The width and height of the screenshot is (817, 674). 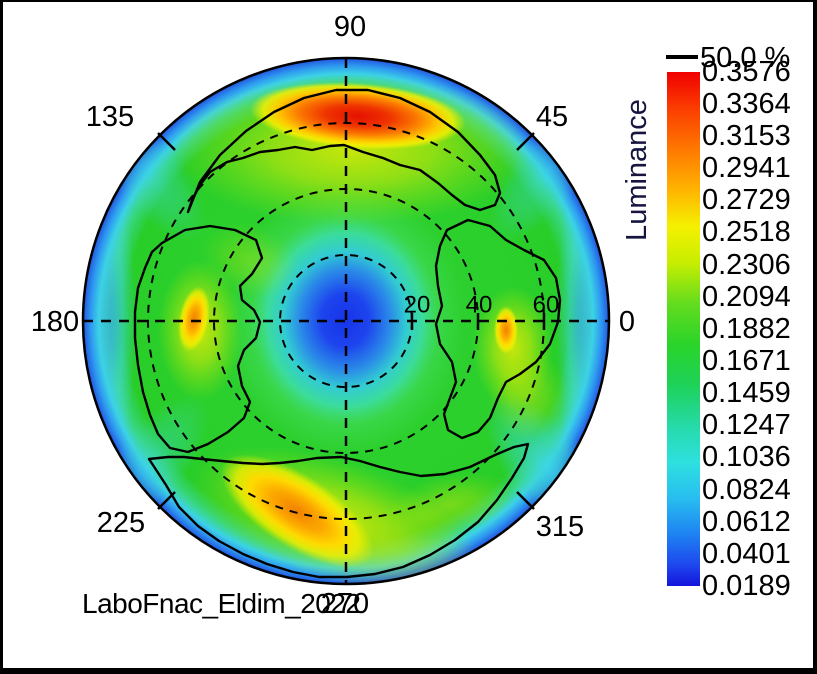 What do you see at coordinates (746, 522) in the screenshot?
I see `colorbar-tick: 0.0612` at bounding box center [746, 522].